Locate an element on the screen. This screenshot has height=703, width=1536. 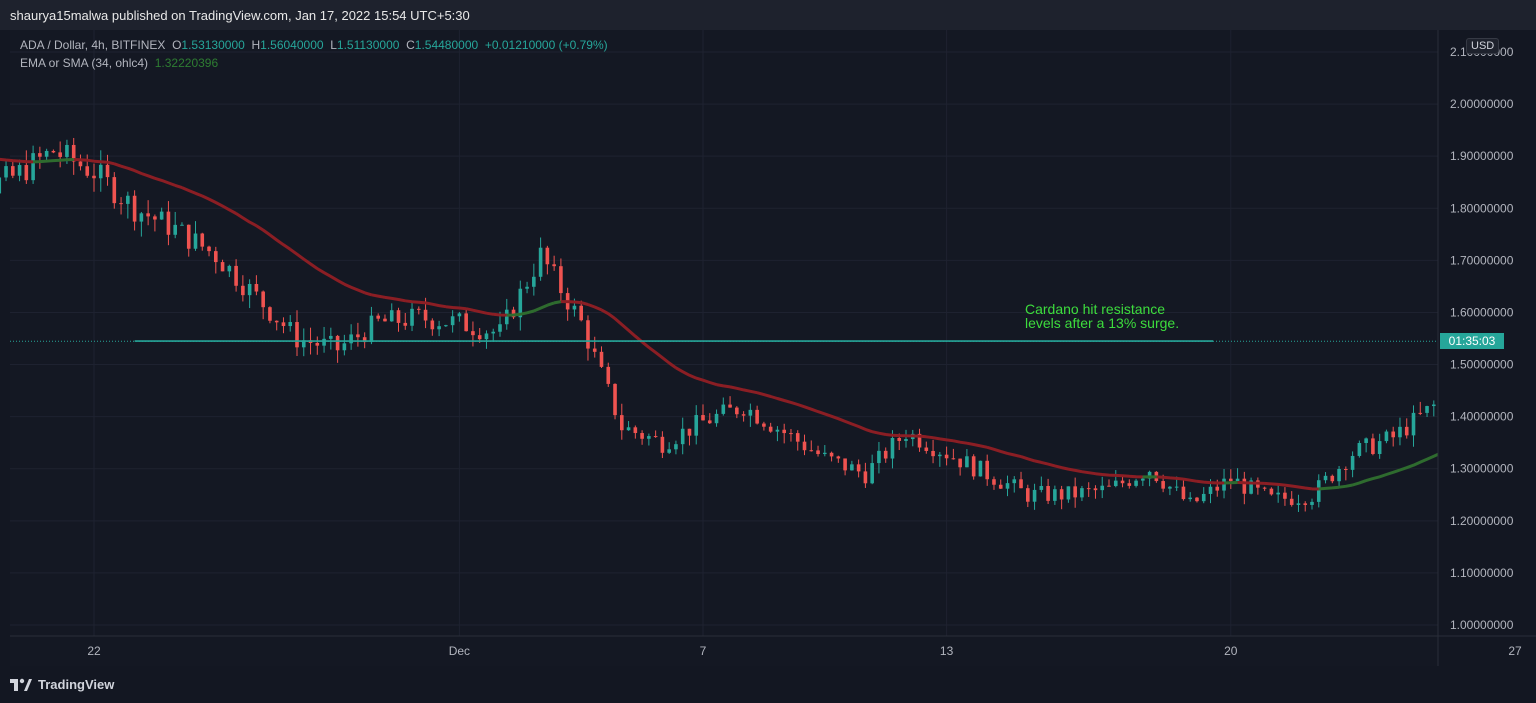
time-tick-label: Dec is located at coordinates (459, 651).